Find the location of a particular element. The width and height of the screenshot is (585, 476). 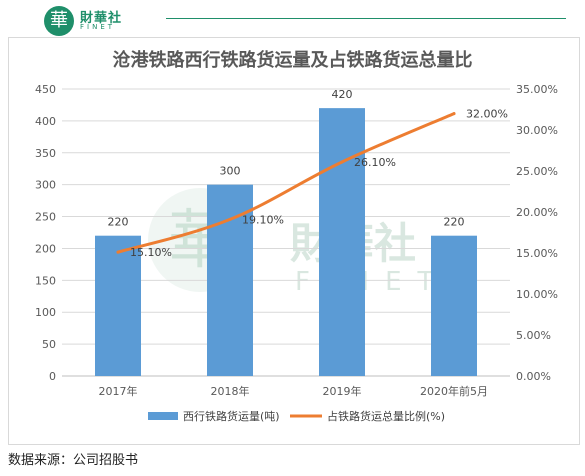

left-axis-tick-label: 150 is located at coordinates (45, 280).